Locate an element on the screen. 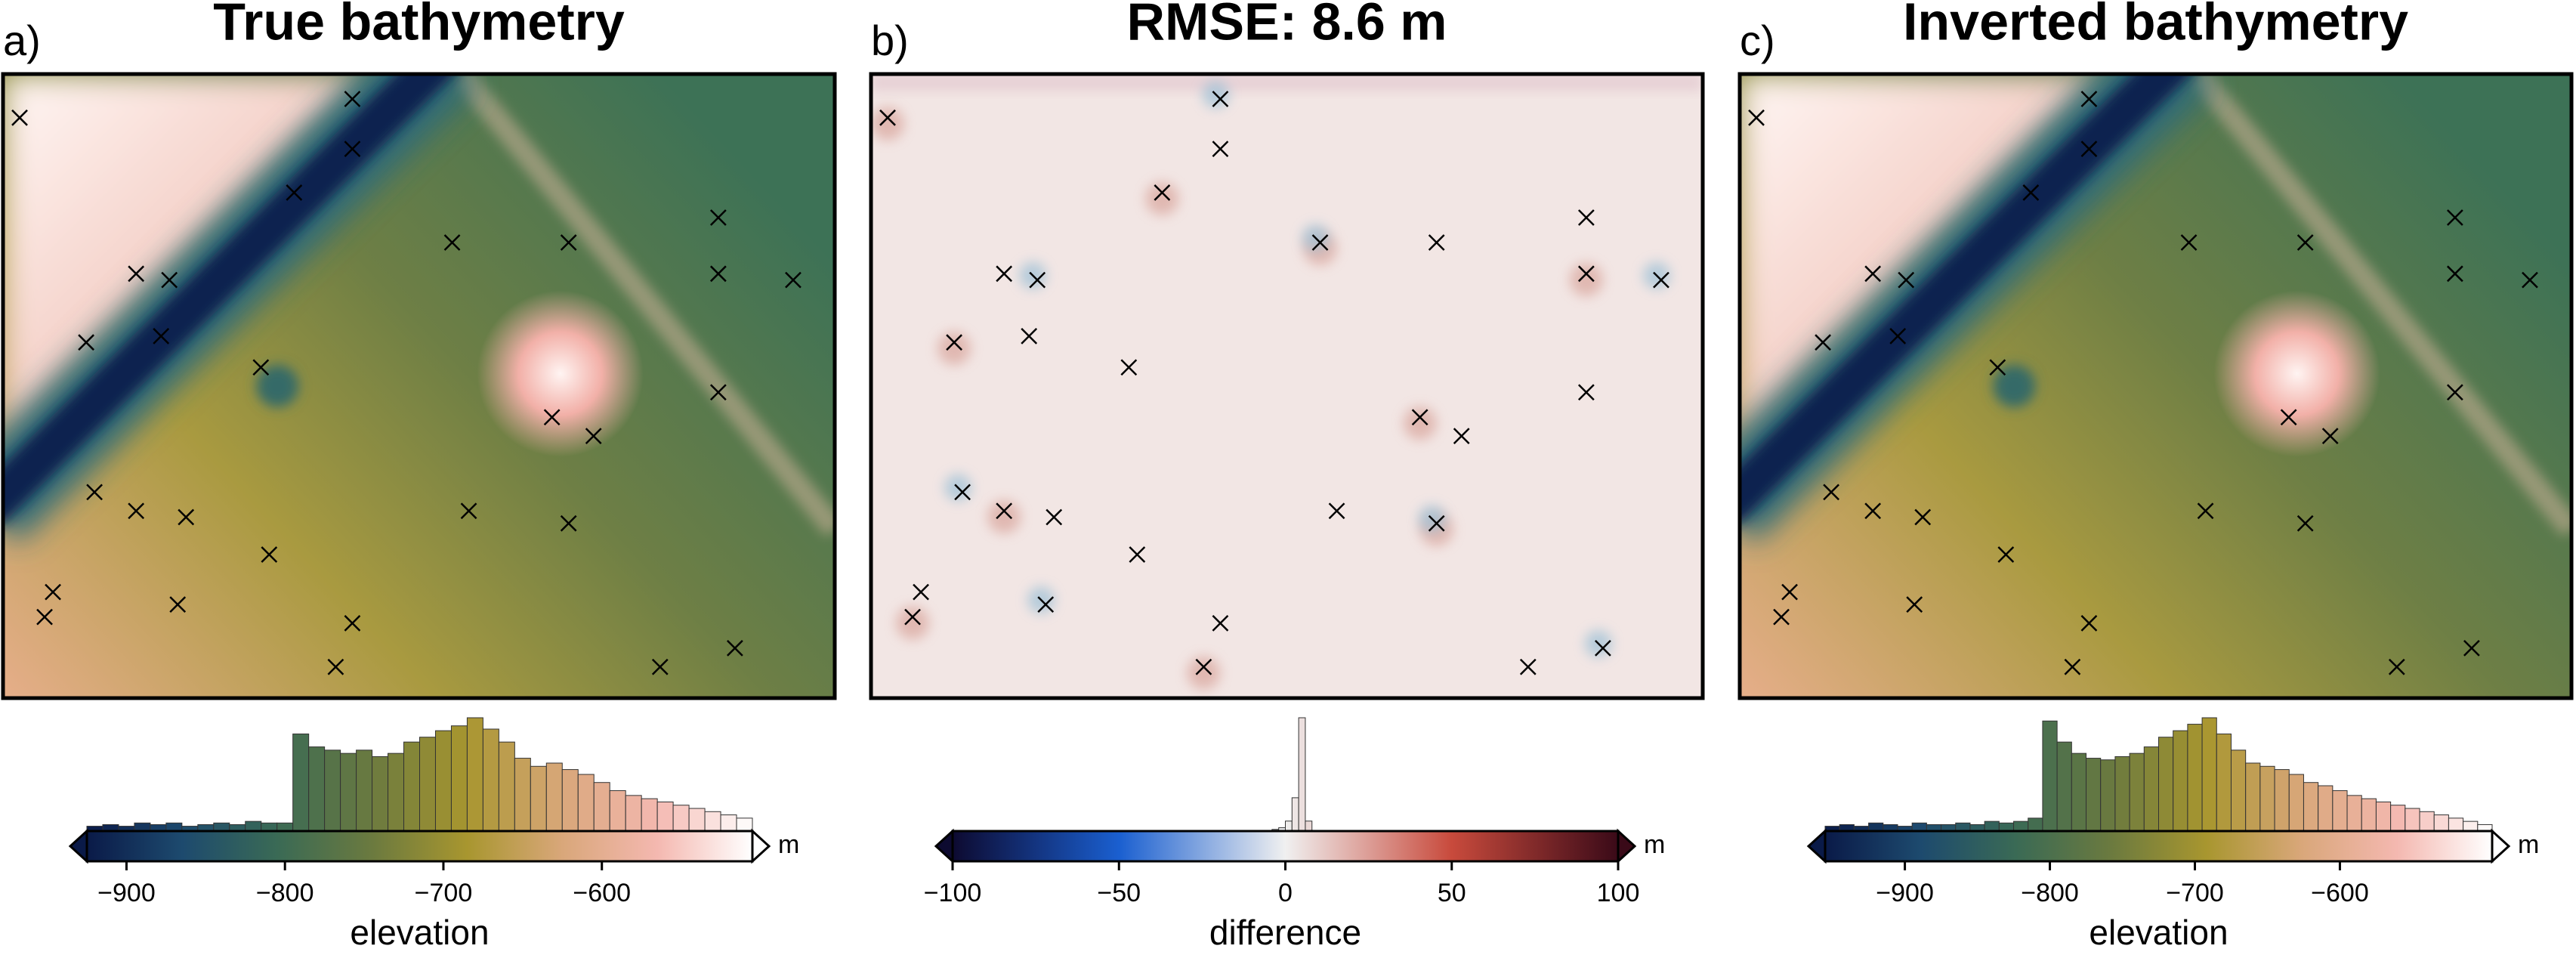  panel-label: c) is located at coordinates (1757, 40).